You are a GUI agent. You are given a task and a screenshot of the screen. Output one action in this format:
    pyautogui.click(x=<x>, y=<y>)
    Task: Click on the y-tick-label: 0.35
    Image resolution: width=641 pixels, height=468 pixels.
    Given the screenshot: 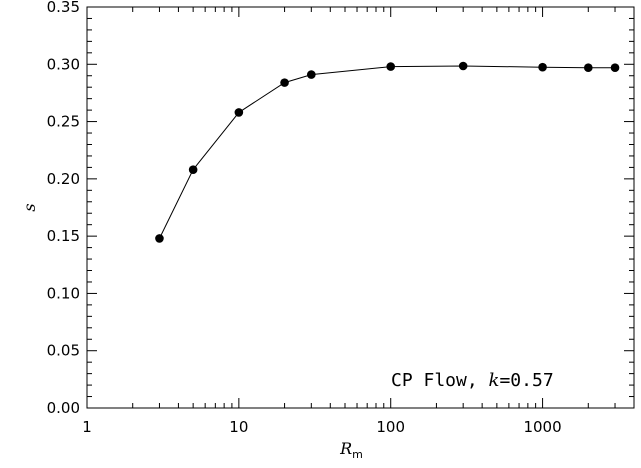 What is the action you would take?
    pyautogui.click(x=63, y=8)
    